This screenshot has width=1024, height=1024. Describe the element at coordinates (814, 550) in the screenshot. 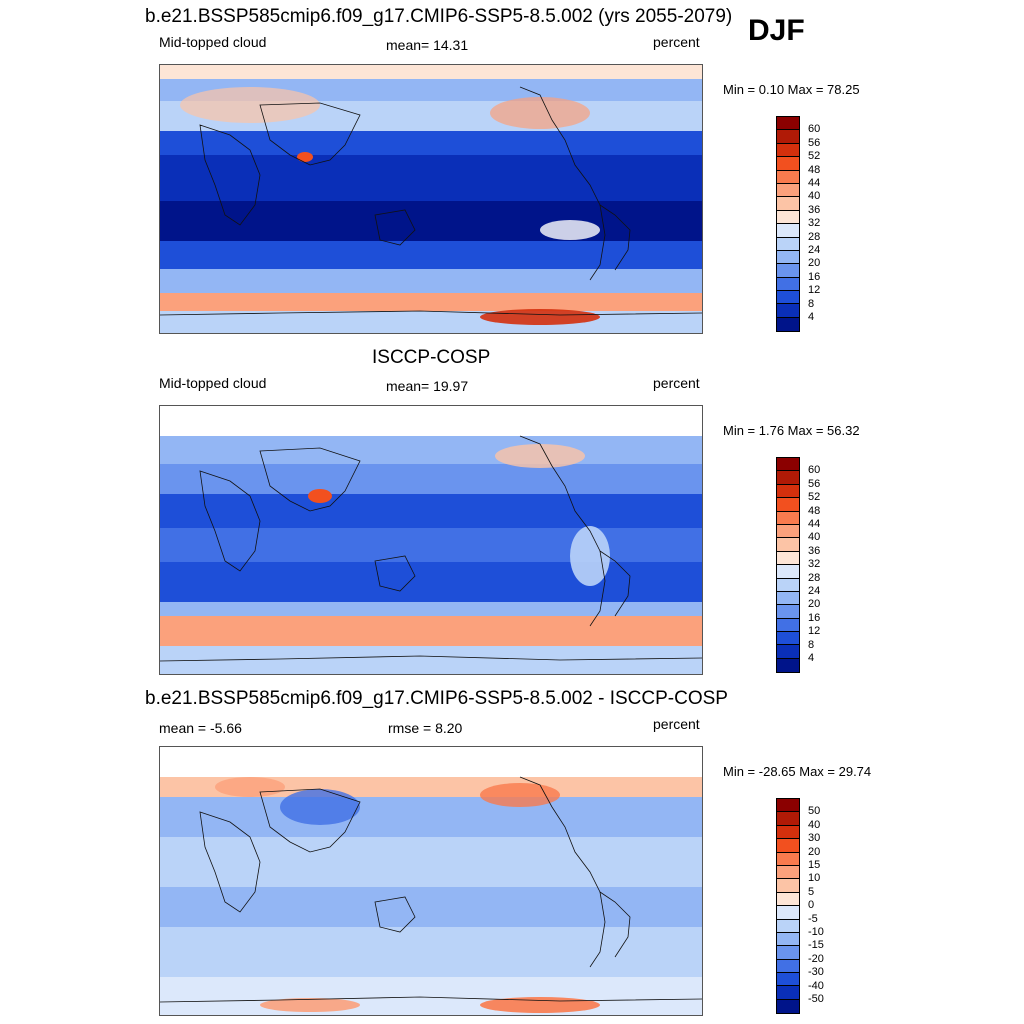

I see `colorbar-tick-label: 36` at that location.